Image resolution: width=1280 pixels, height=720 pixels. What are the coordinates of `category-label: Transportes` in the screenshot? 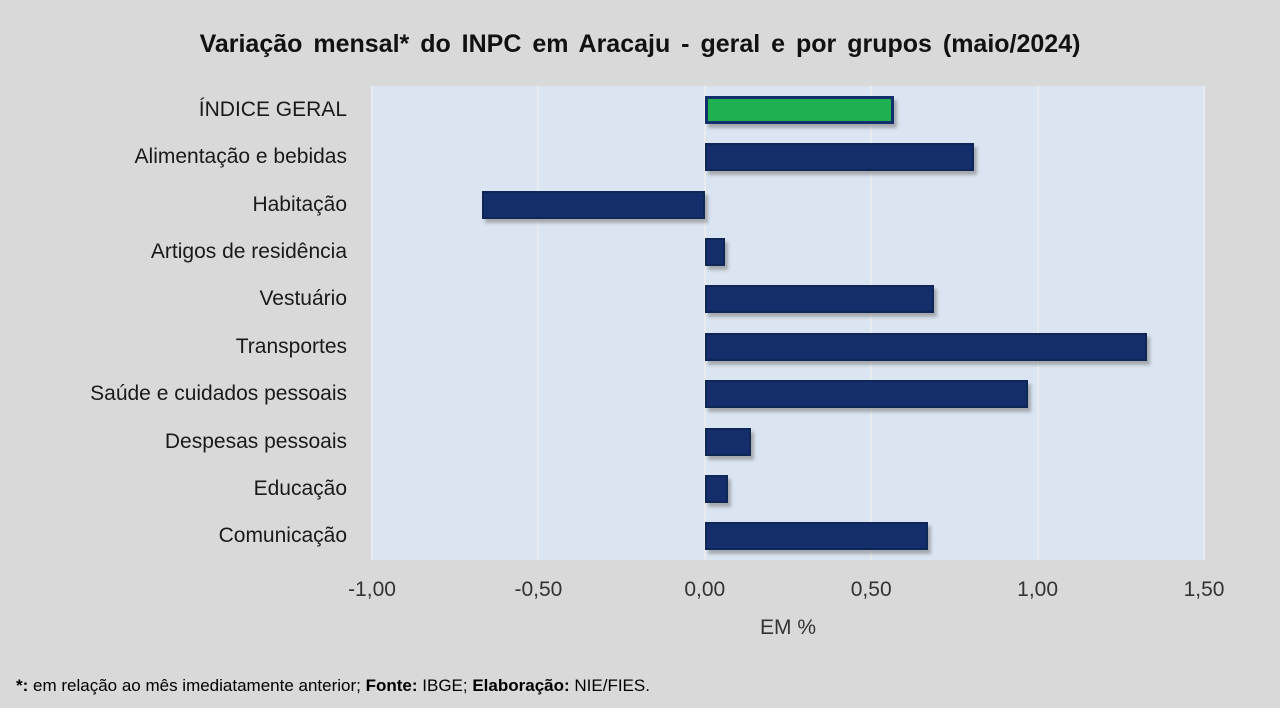 It's located at (291, 346).